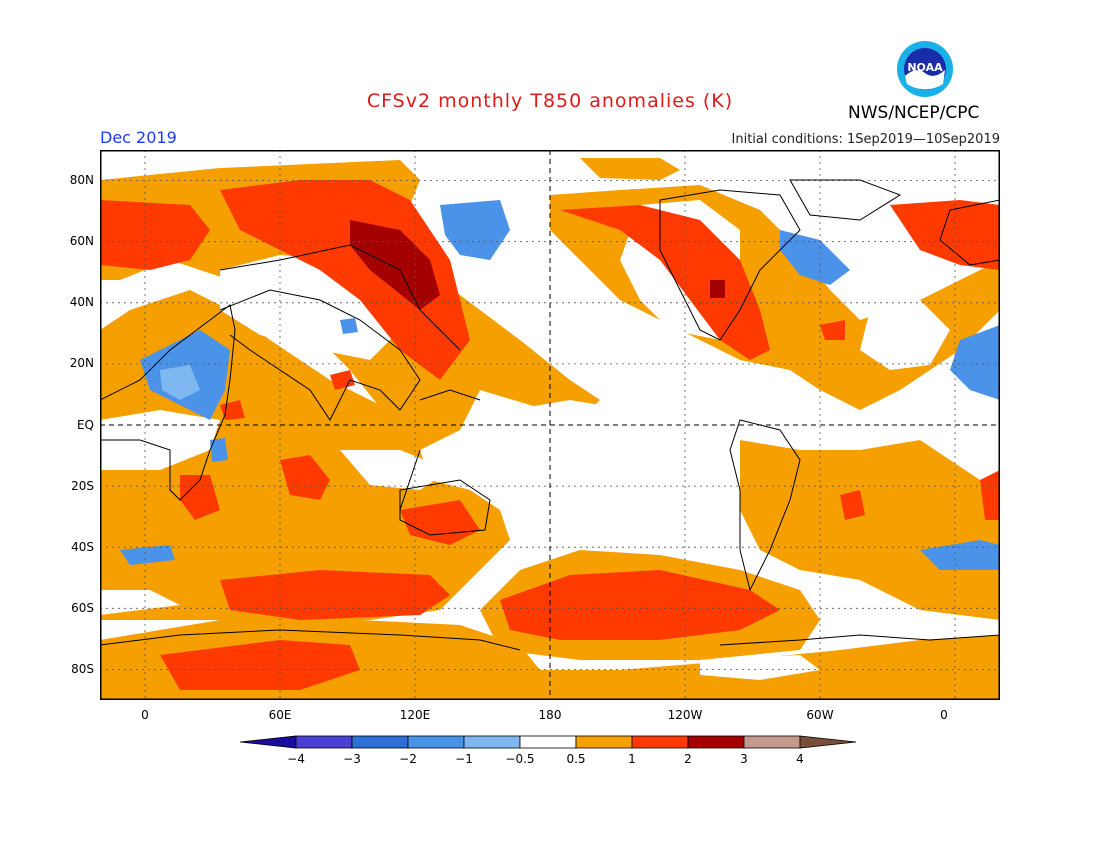 This screenshot has width=1100, height=850. Describe the element at coordinates (865, 139) in the screenshot. I see `initial-conditions: Initial conditions: 1Sep2019—10Sep2019` at that location.